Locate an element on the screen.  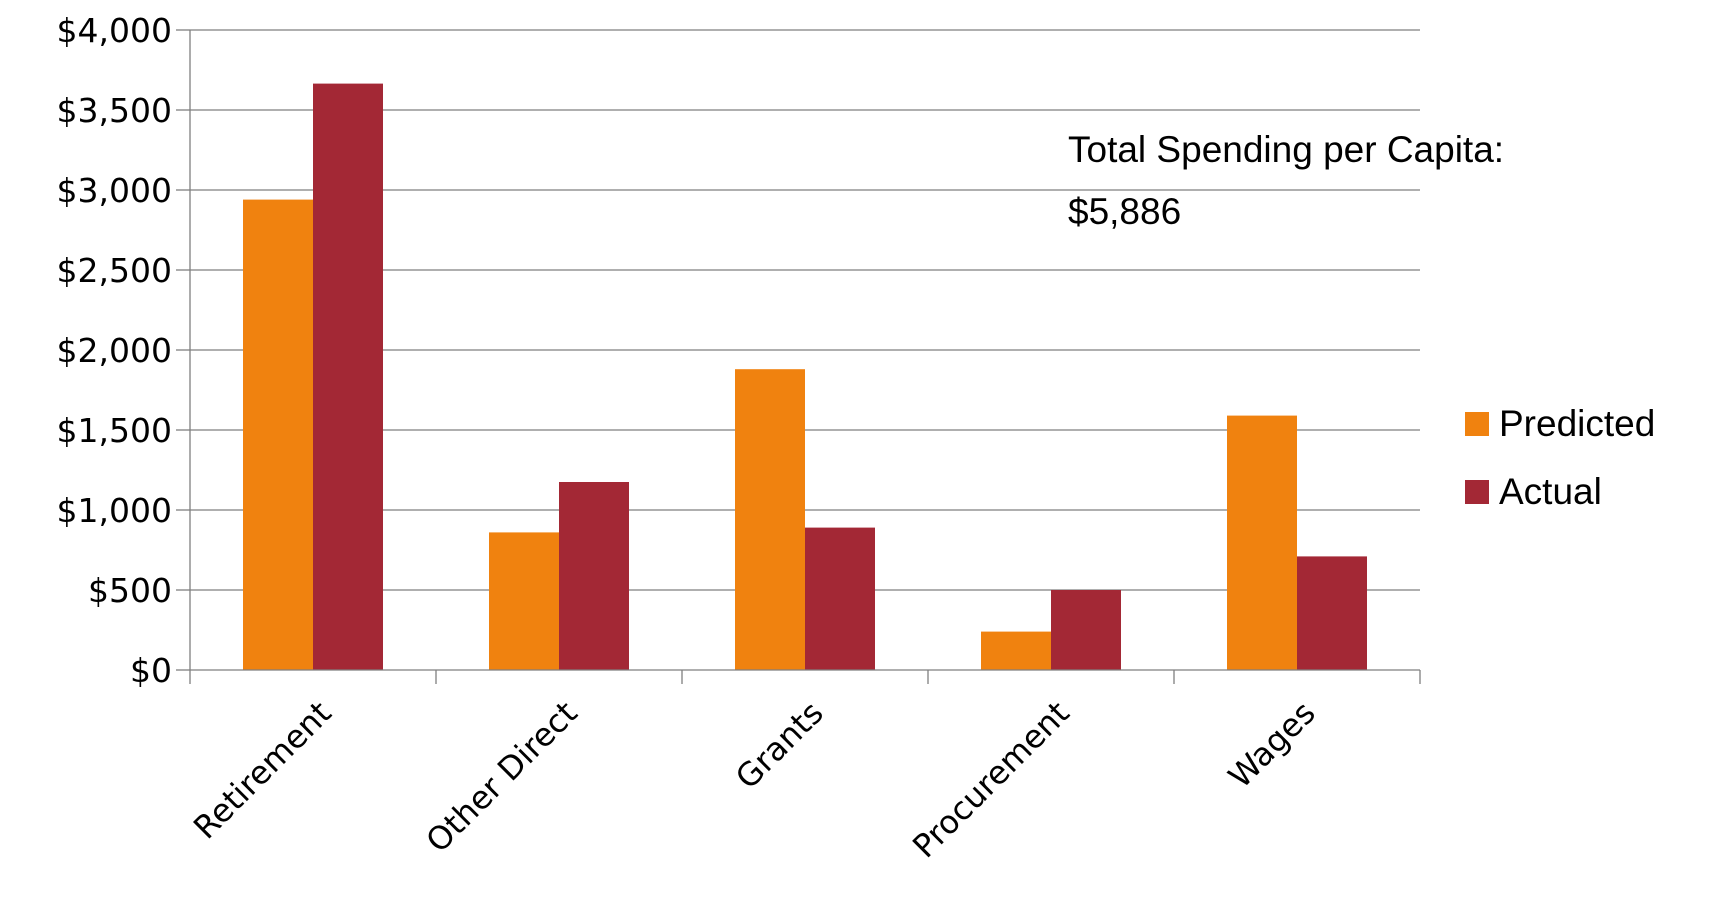
bar-predicted-retirement is located at coordinates (278, 434).